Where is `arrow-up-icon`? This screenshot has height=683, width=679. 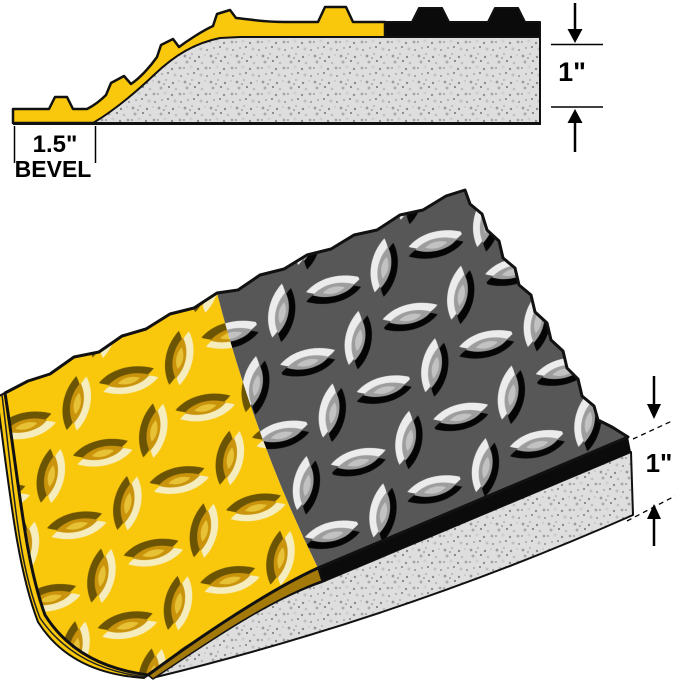
arrow-up-icon is located at coordinates (575, 116).